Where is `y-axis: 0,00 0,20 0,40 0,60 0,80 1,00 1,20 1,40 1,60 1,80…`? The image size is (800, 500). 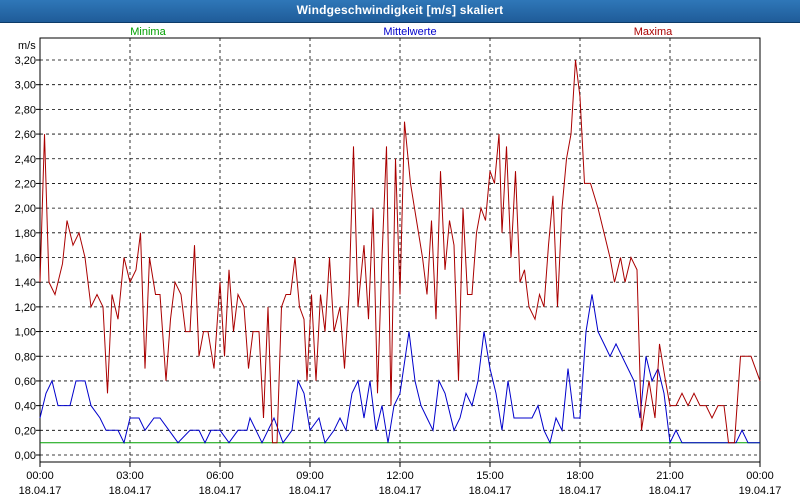
y-axis: 0,00 0,20 0,40 0,60 0,80 1,00 1,20 1,40 1,60 1,80… is located at coordinates (27, 258).